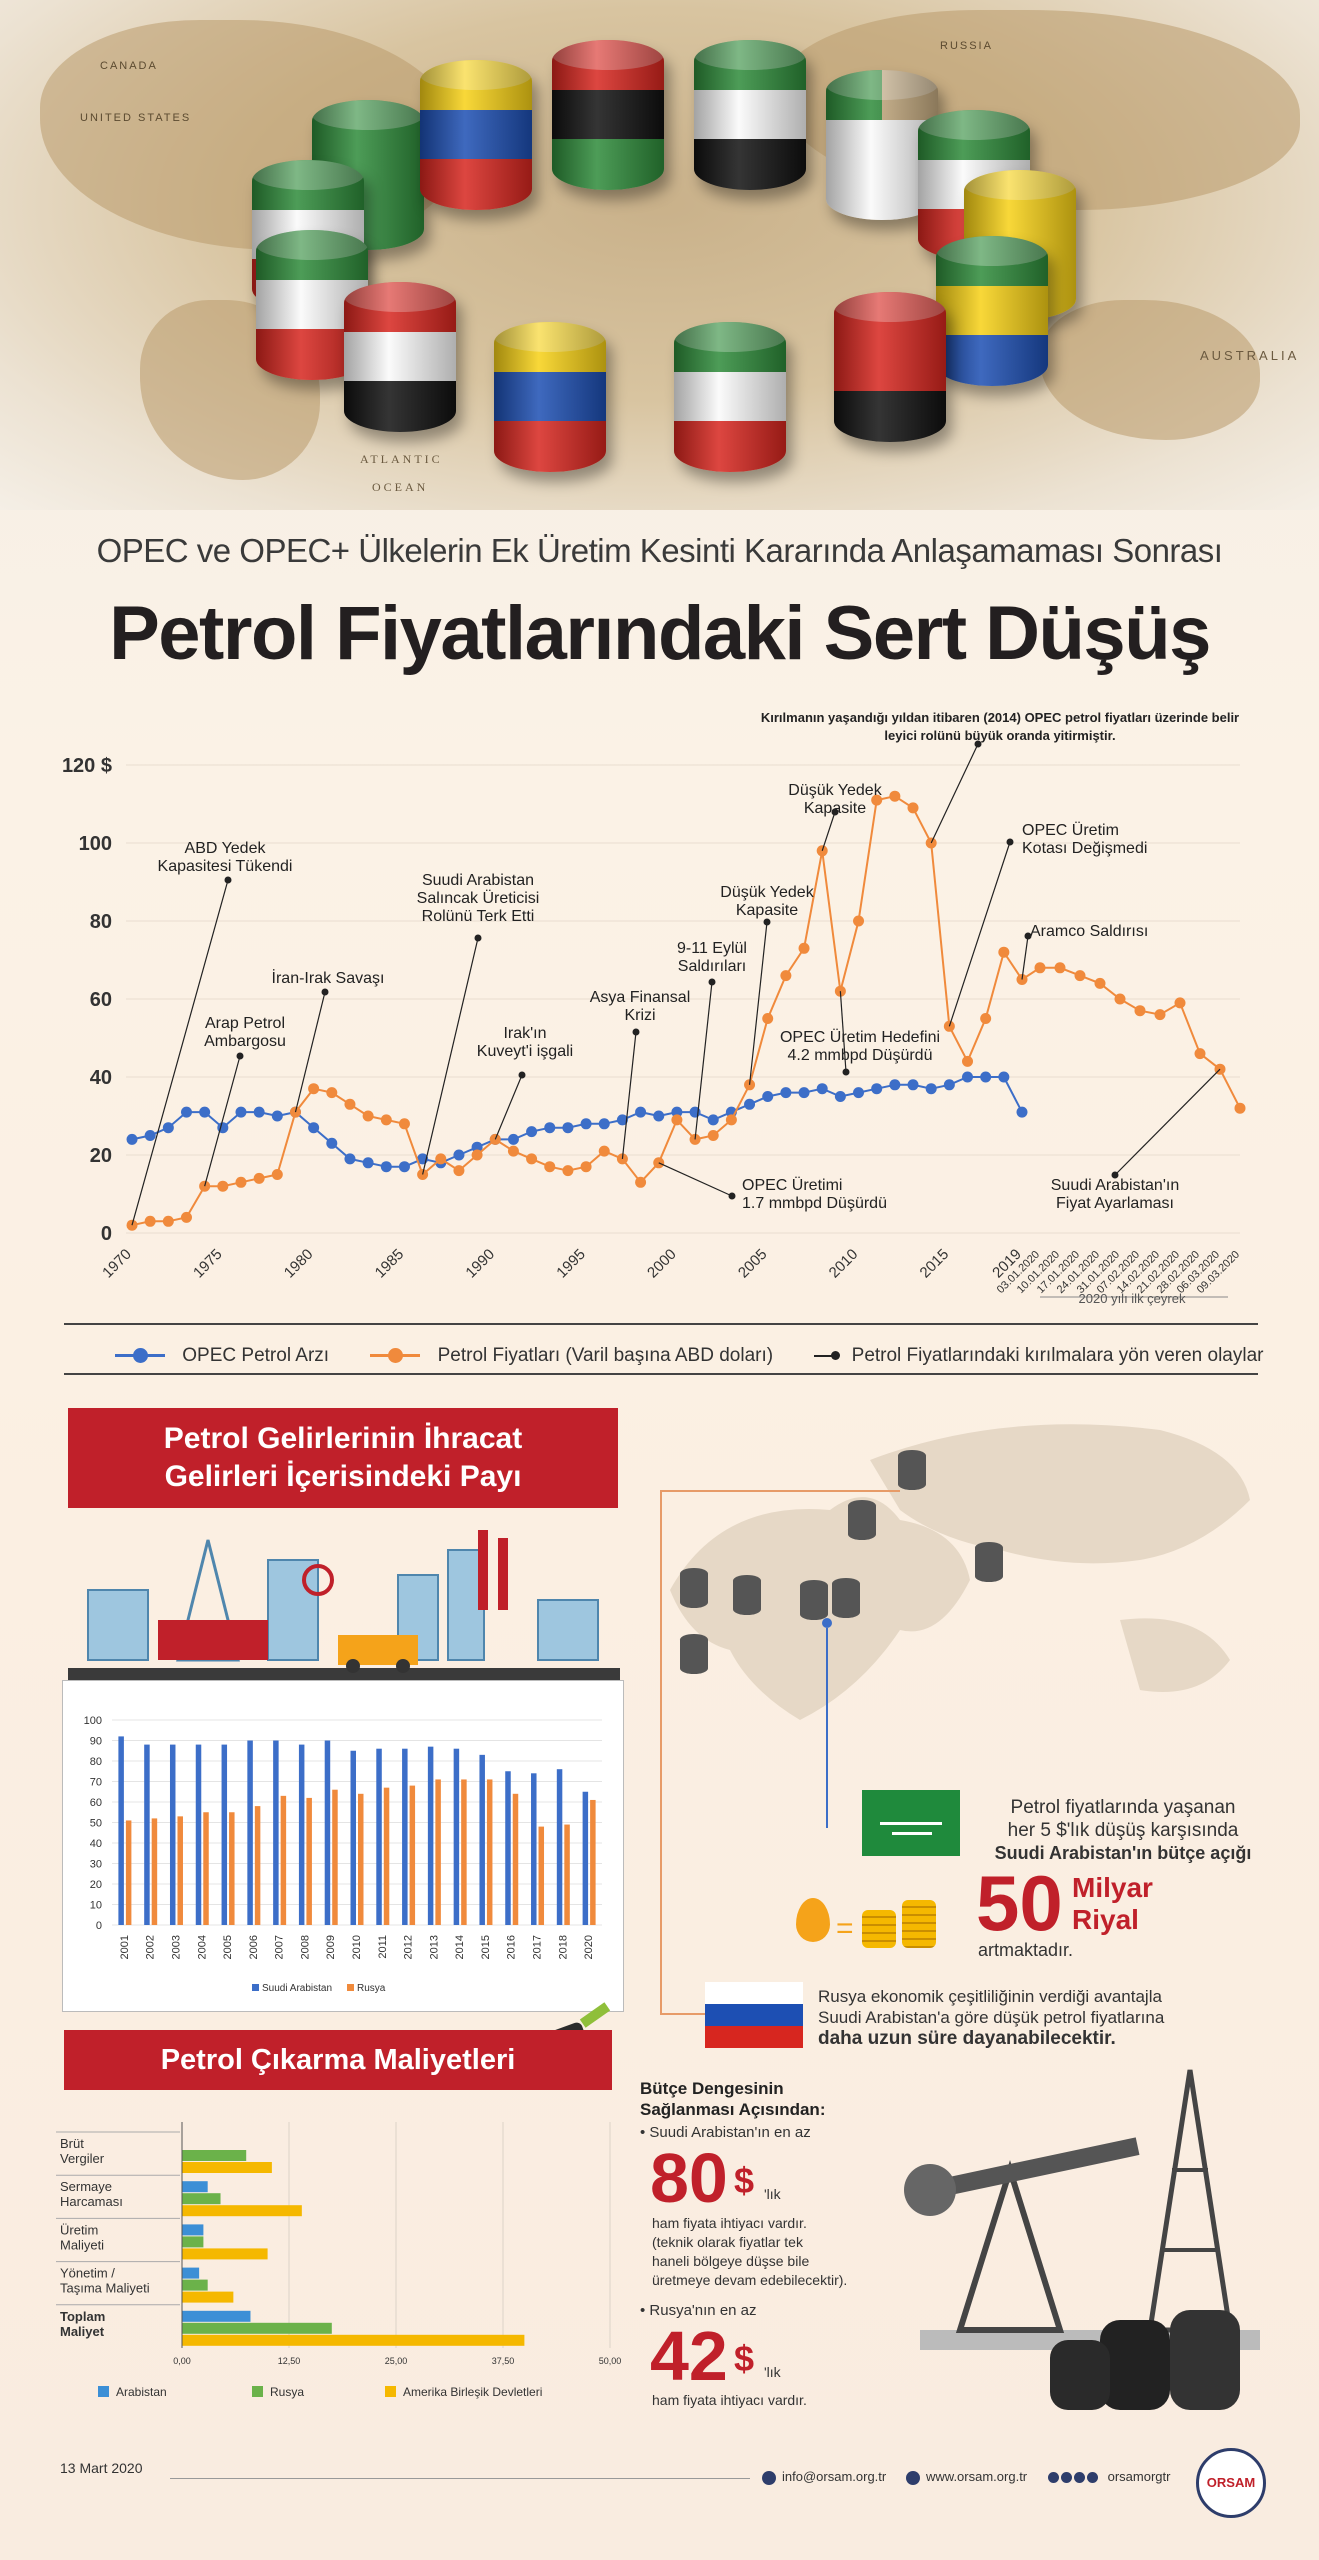  I want to click on legend-label: Amerika Birleşik Devletleri, so click(472, 2392).